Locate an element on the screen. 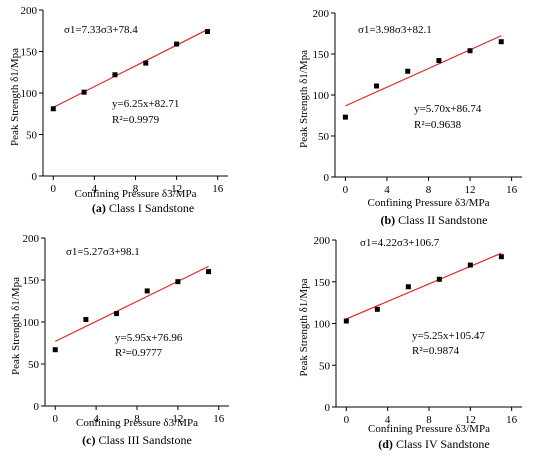 Image resolution: width=550 pixels, height=459 pixels. fit-equation-label: y=5.70x+86.74 is located at coordinates (448, 109).